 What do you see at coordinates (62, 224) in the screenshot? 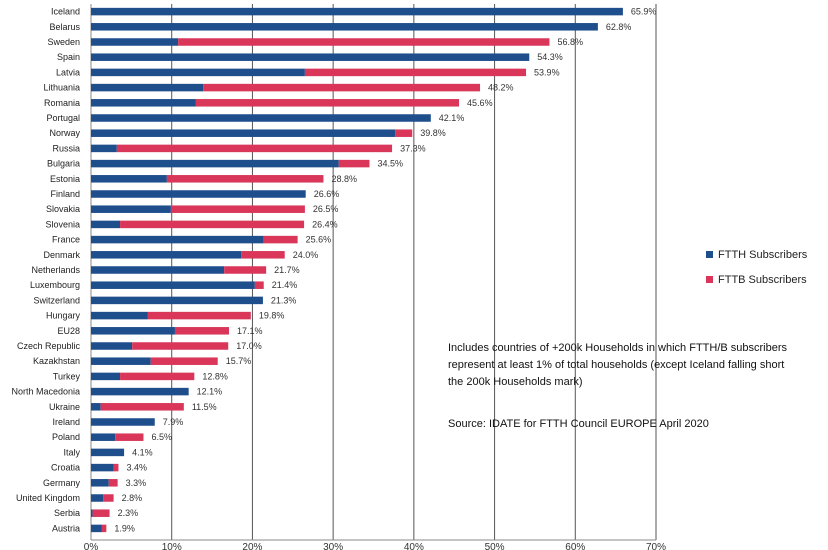
I see `y-tick-label: Slovenia` at bounding box center [62, 224].